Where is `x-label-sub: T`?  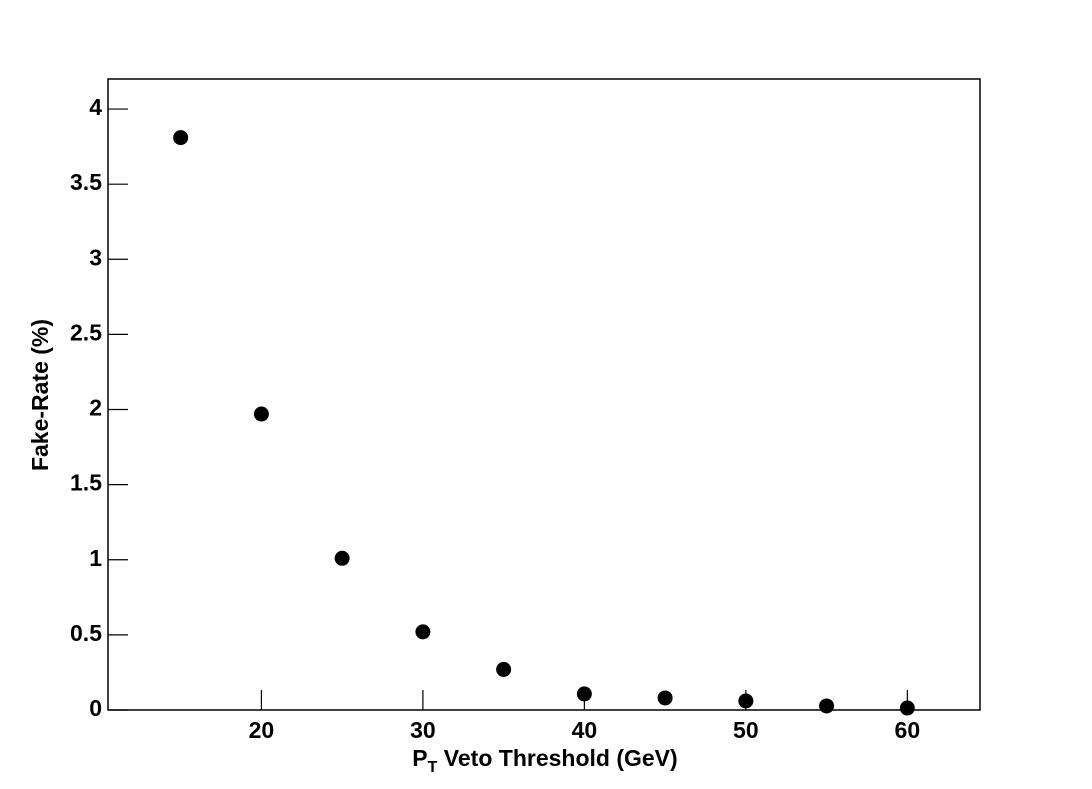
x-label-sub: T is located at coordinates (433, 767).